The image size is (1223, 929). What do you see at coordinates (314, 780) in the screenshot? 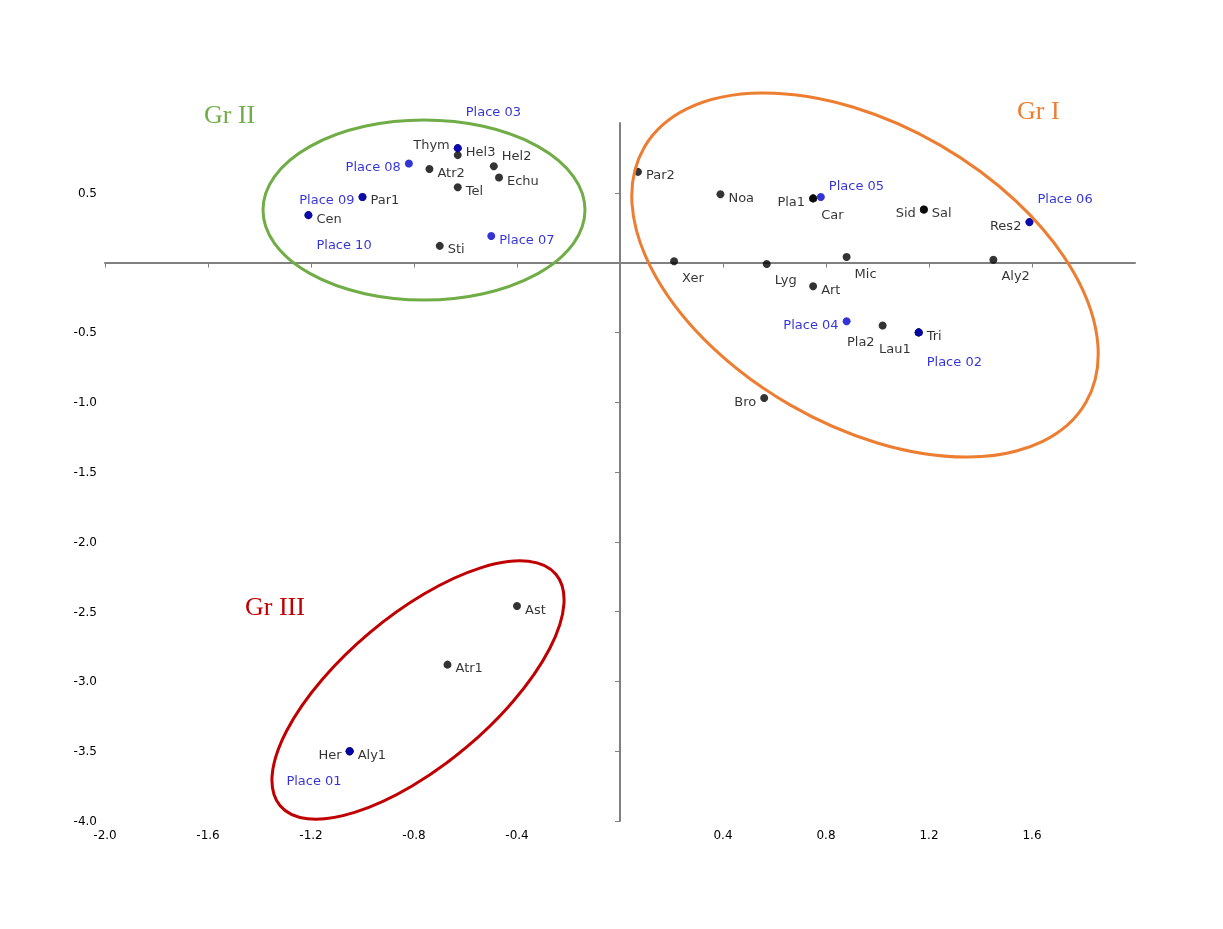
I see `data-label: Place 01` at bounding box center [314, 780].